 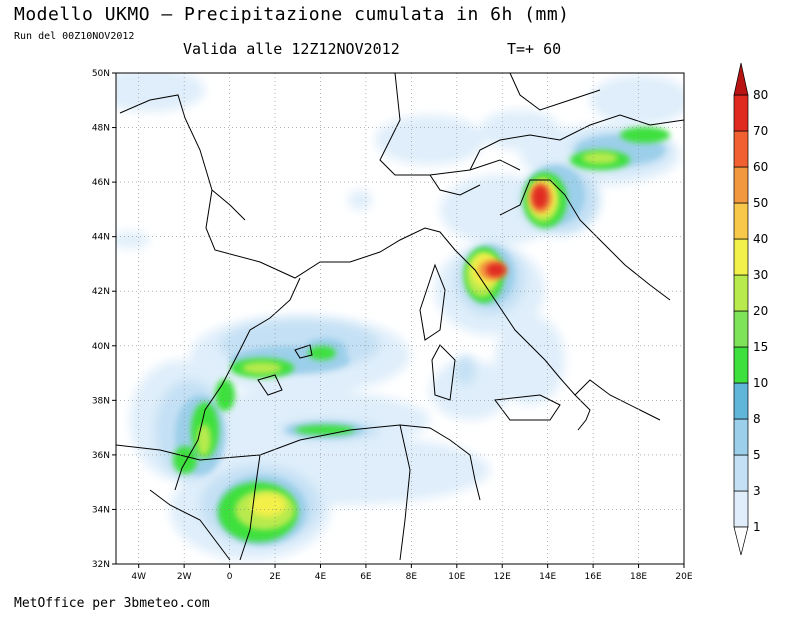 I want to click on colorbar-label: 3, so click(x=757, y=491).